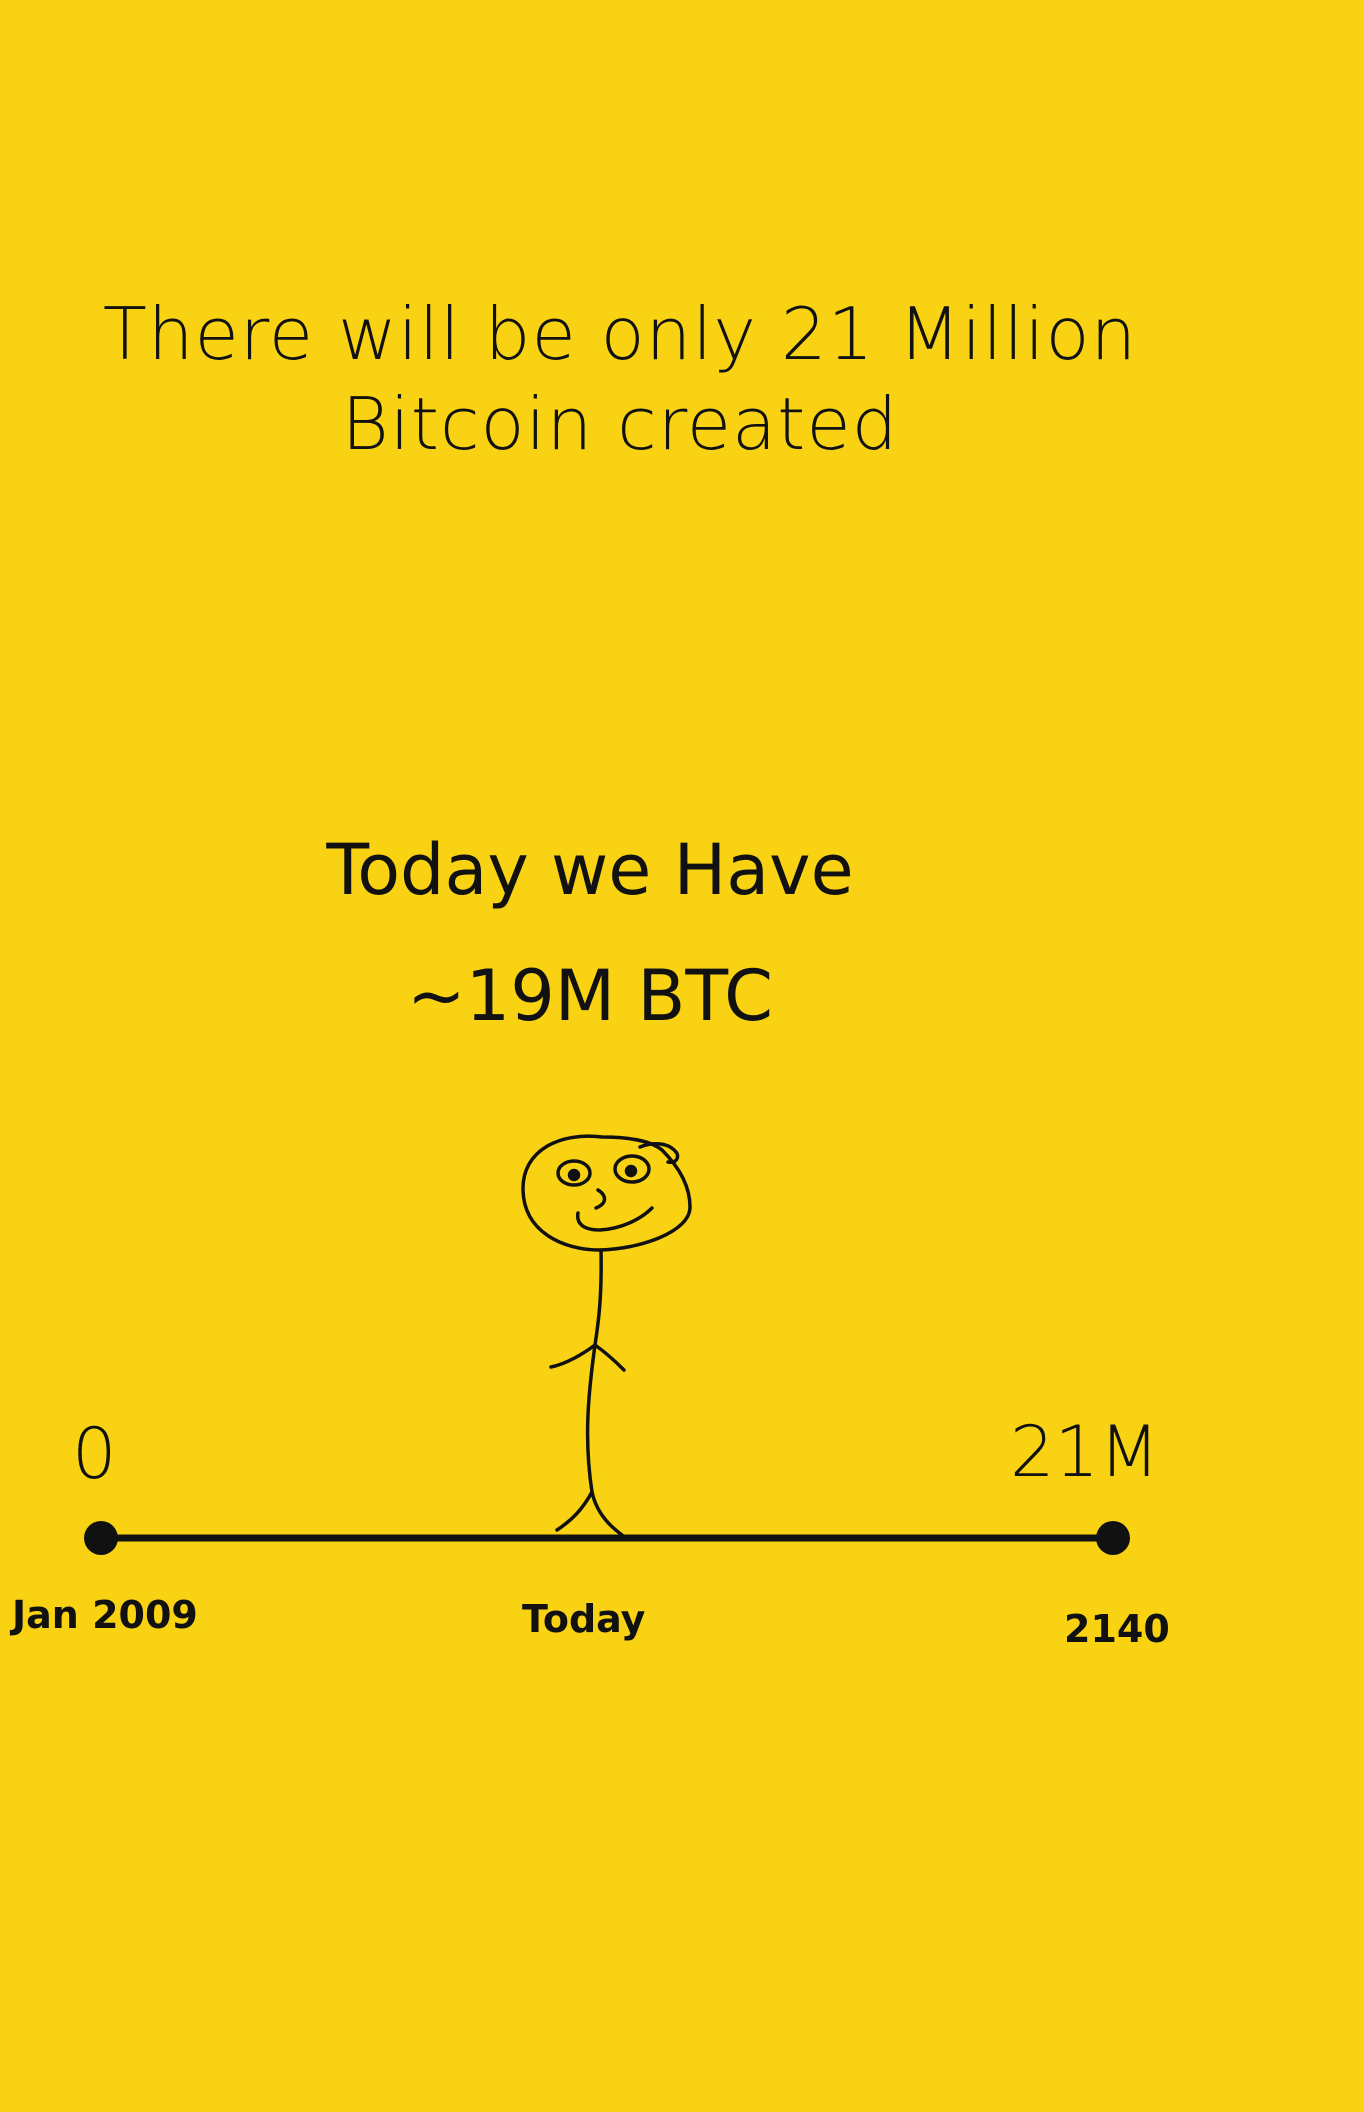 This screenshot has width=1364, height=2112. I want to click on timeline-end-dot, so click(1113, 1538).